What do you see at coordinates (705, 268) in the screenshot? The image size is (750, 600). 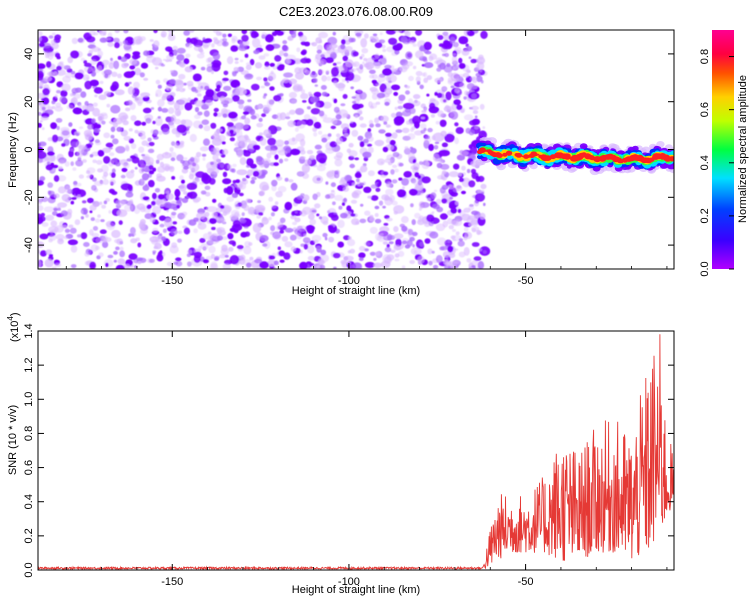 I see `colorbar-tick-label: 0.0` at bounding box center [705, 268].